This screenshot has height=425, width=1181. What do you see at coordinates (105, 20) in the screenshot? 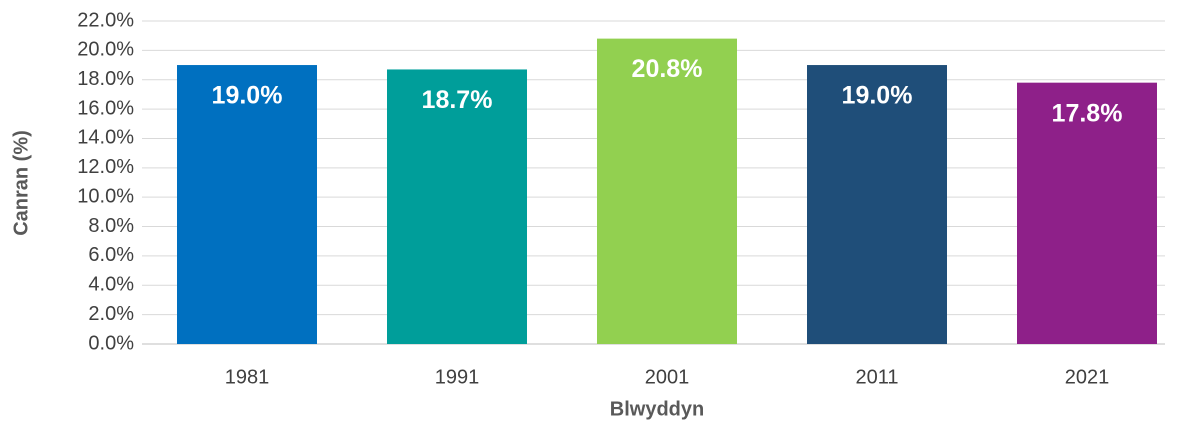
I see `y-tick-label: 22.0%` at bounding box center [105, 20].